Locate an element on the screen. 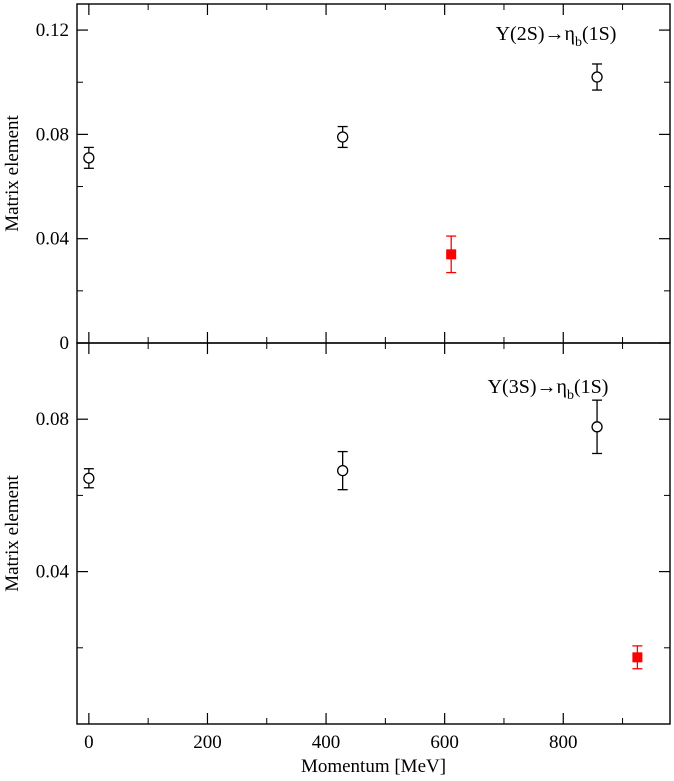 This screenshot has height=781, width=674. x-tick-label: 800 is located at coordinates (563, 742).